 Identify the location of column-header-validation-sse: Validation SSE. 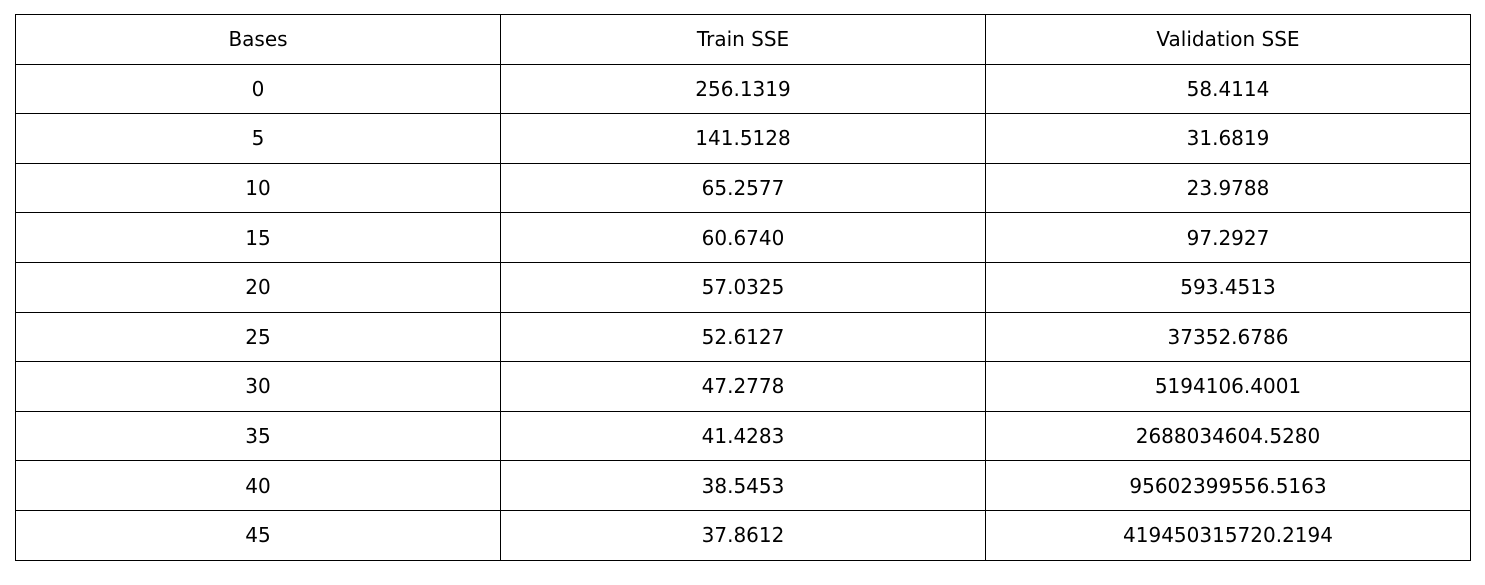
(1228, 39).